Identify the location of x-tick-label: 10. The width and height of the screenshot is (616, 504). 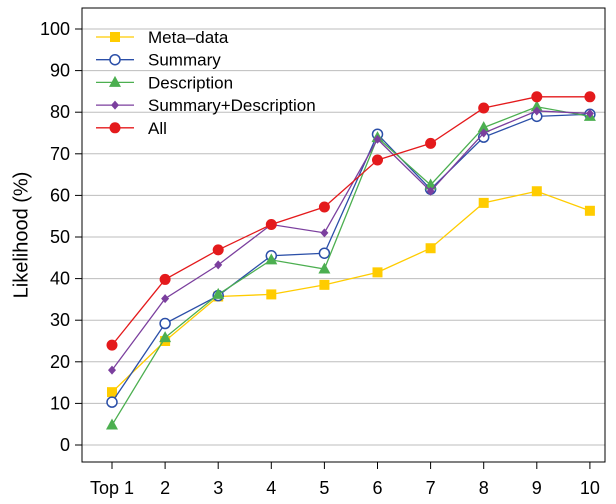
(590, 488).